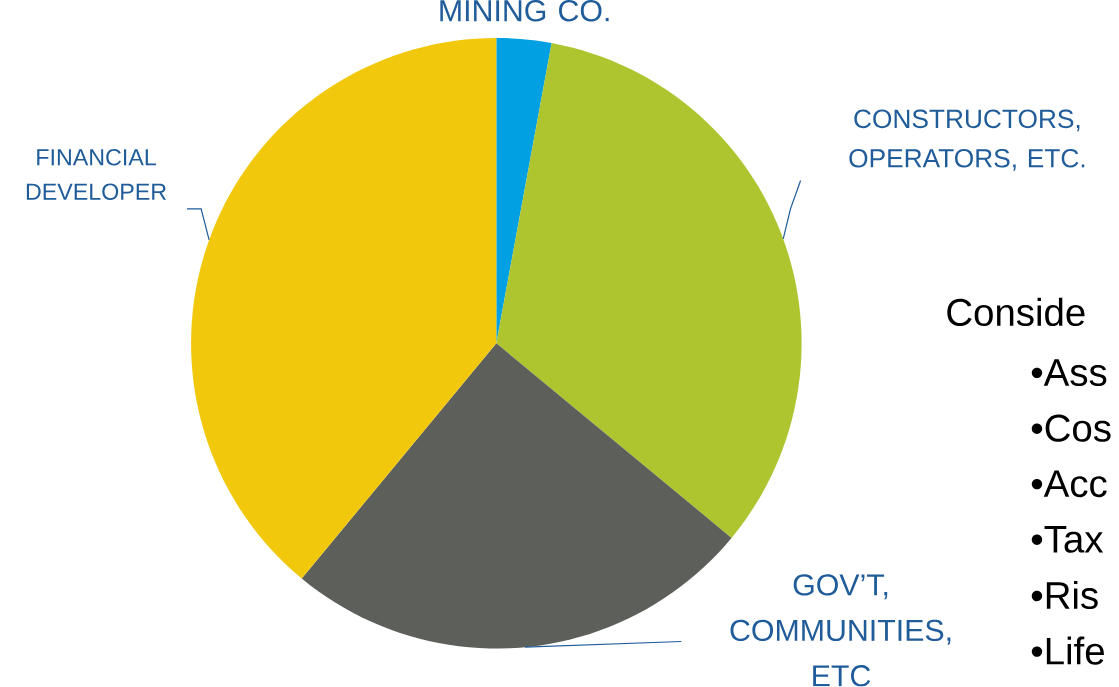 The image size is (1119, 687). Describe the element at coordinates (1067, 539) in the screenshot. I see `text: •Tax` at that location.